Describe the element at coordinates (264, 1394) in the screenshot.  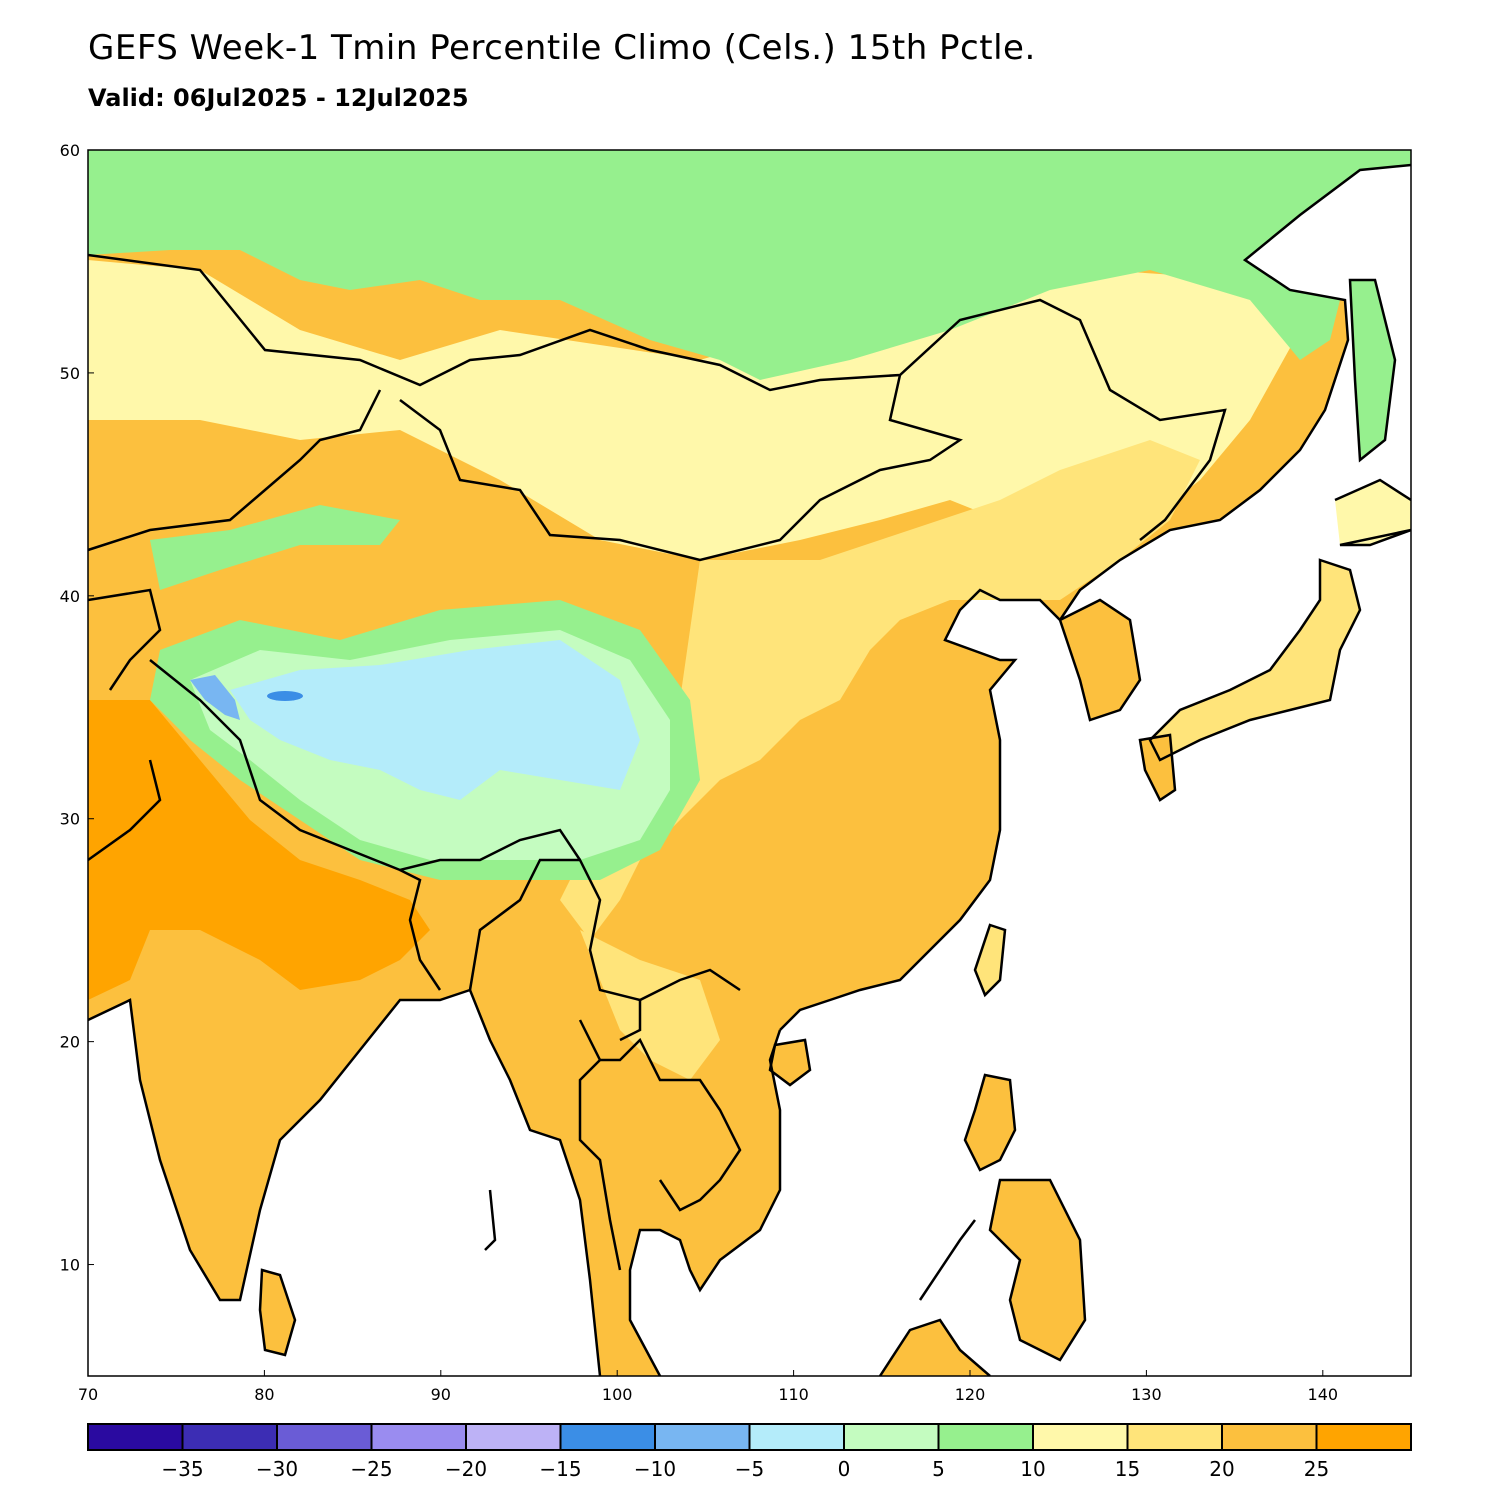
I see `lon-tick-label: 80` at that location.